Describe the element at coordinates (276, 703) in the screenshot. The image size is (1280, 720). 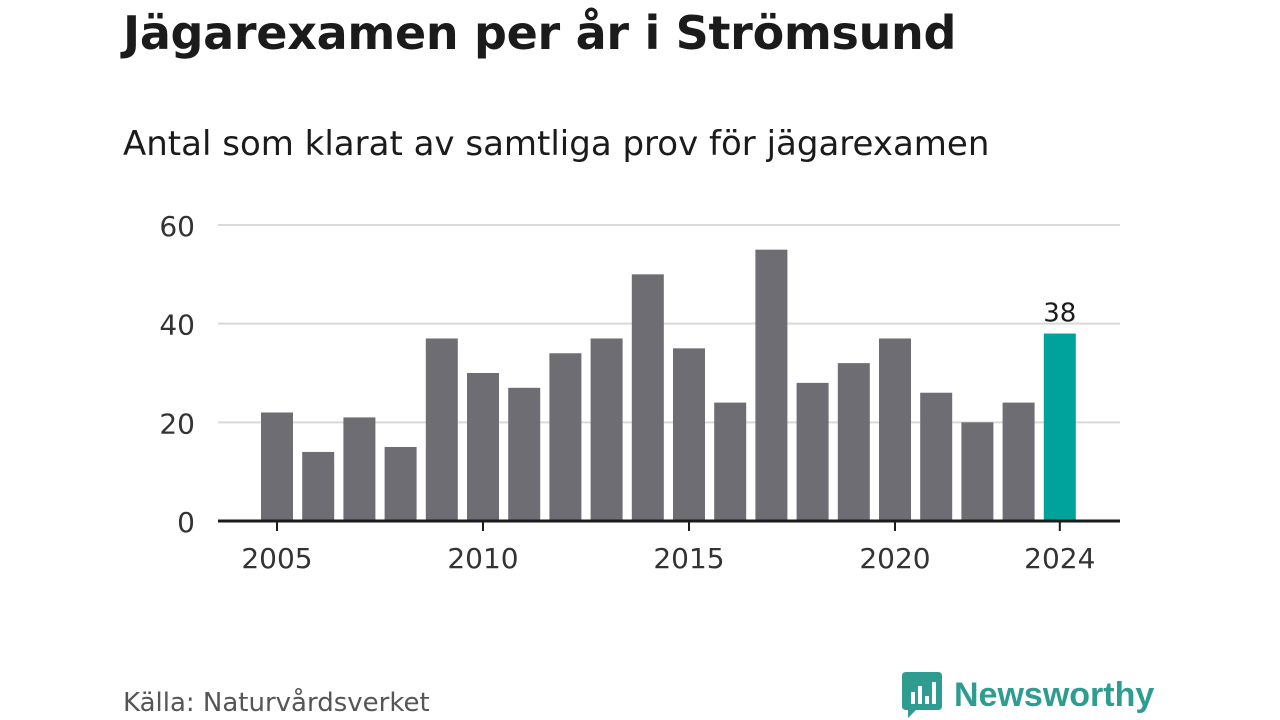
I see `source-note: Källa: Naturvårdsverket` at that location.